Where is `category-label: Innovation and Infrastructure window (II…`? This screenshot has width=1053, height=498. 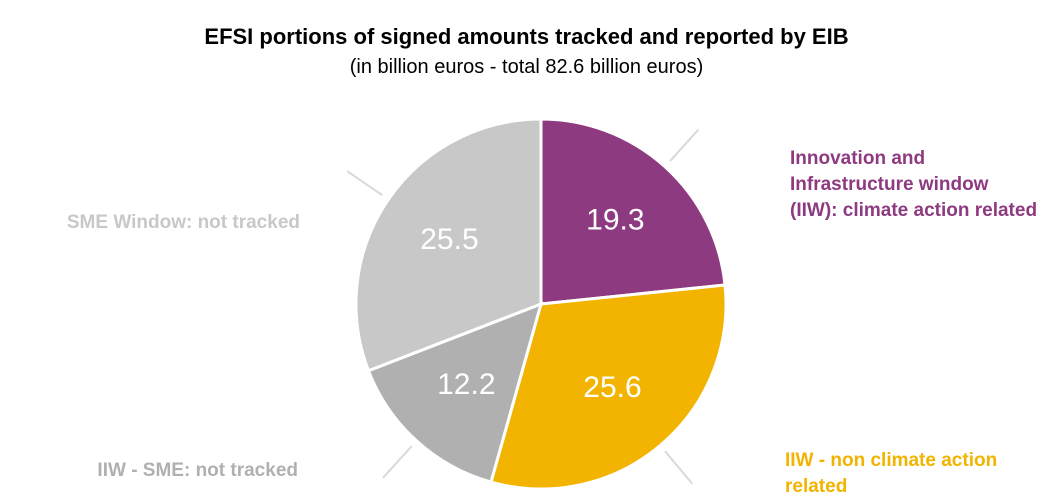 category-label: Innovation and Infrastructure window (II… is located at coordinates (914, 184).